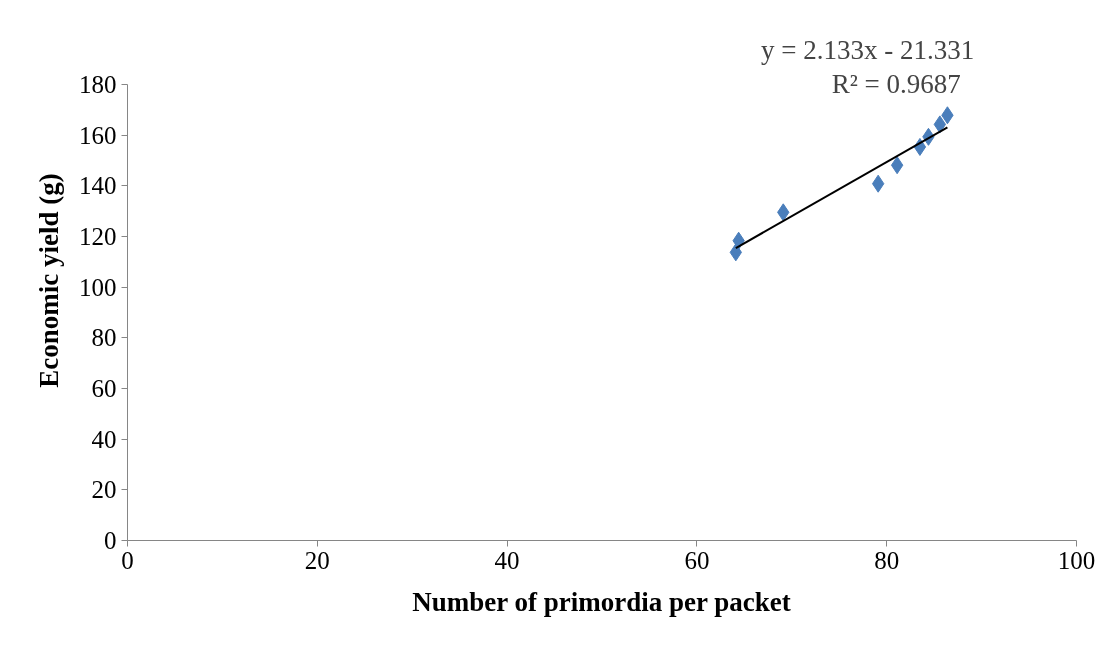 The image size is (1112, 658). I want to click on x-tick-label: 40, so click(507, 560).